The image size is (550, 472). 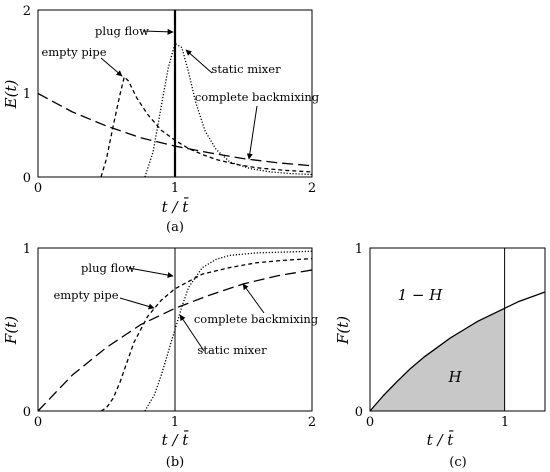 I want to click on panel-a-ytick-2: 2, so click(x=27, y=11).